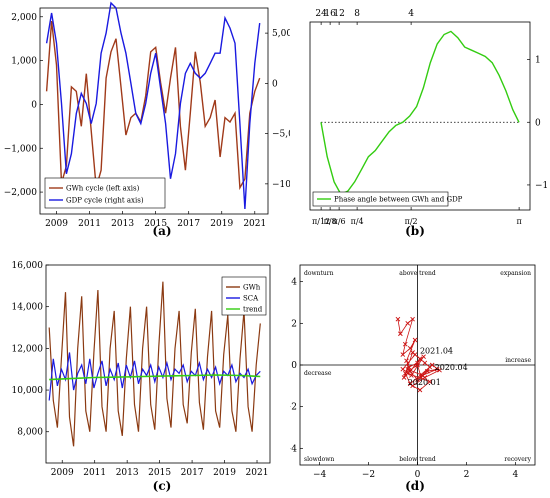 The height and width of the screenshot is (498, 550). What do you see at coordinates (155, 377) in the screenshot?
I see `chart-c-series-line` at bounding box center [155, 377].